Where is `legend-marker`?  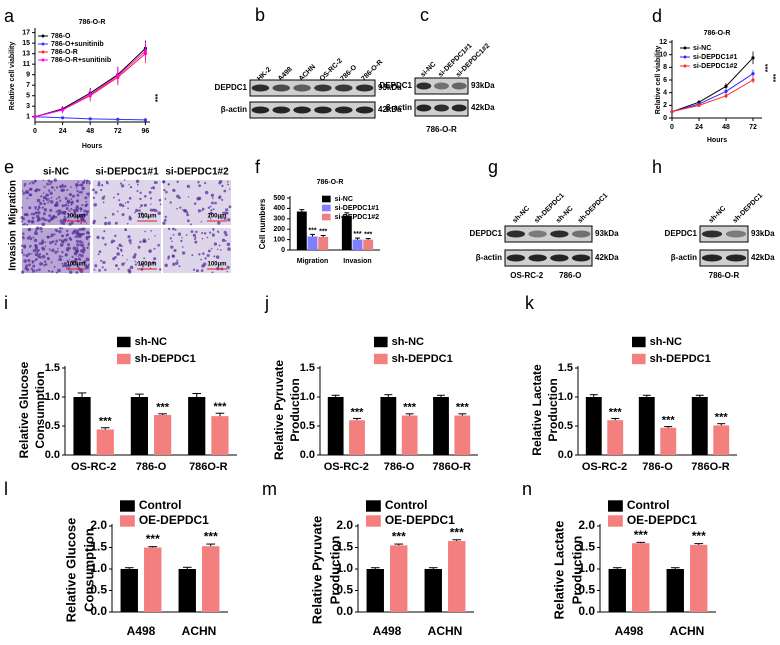 legend-marker is located at coordinates (685, 57).